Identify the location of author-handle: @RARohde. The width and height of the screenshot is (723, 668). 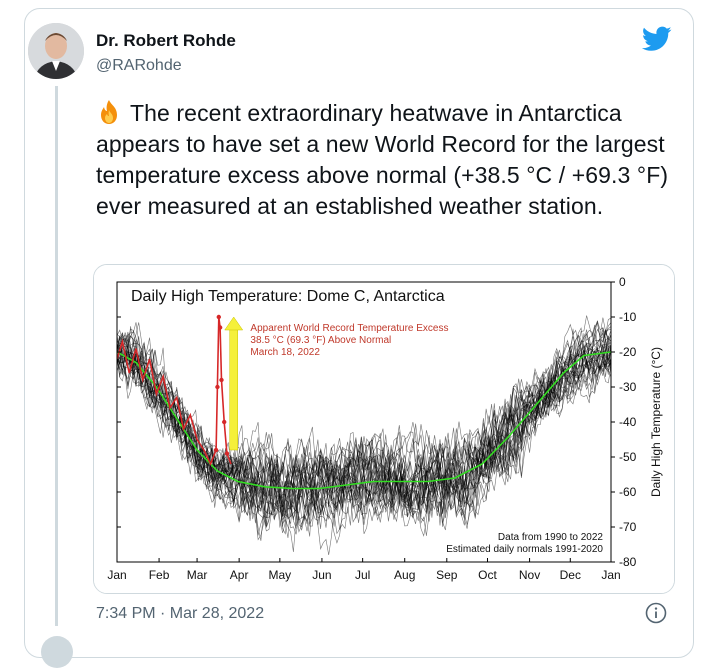
(139, 65).